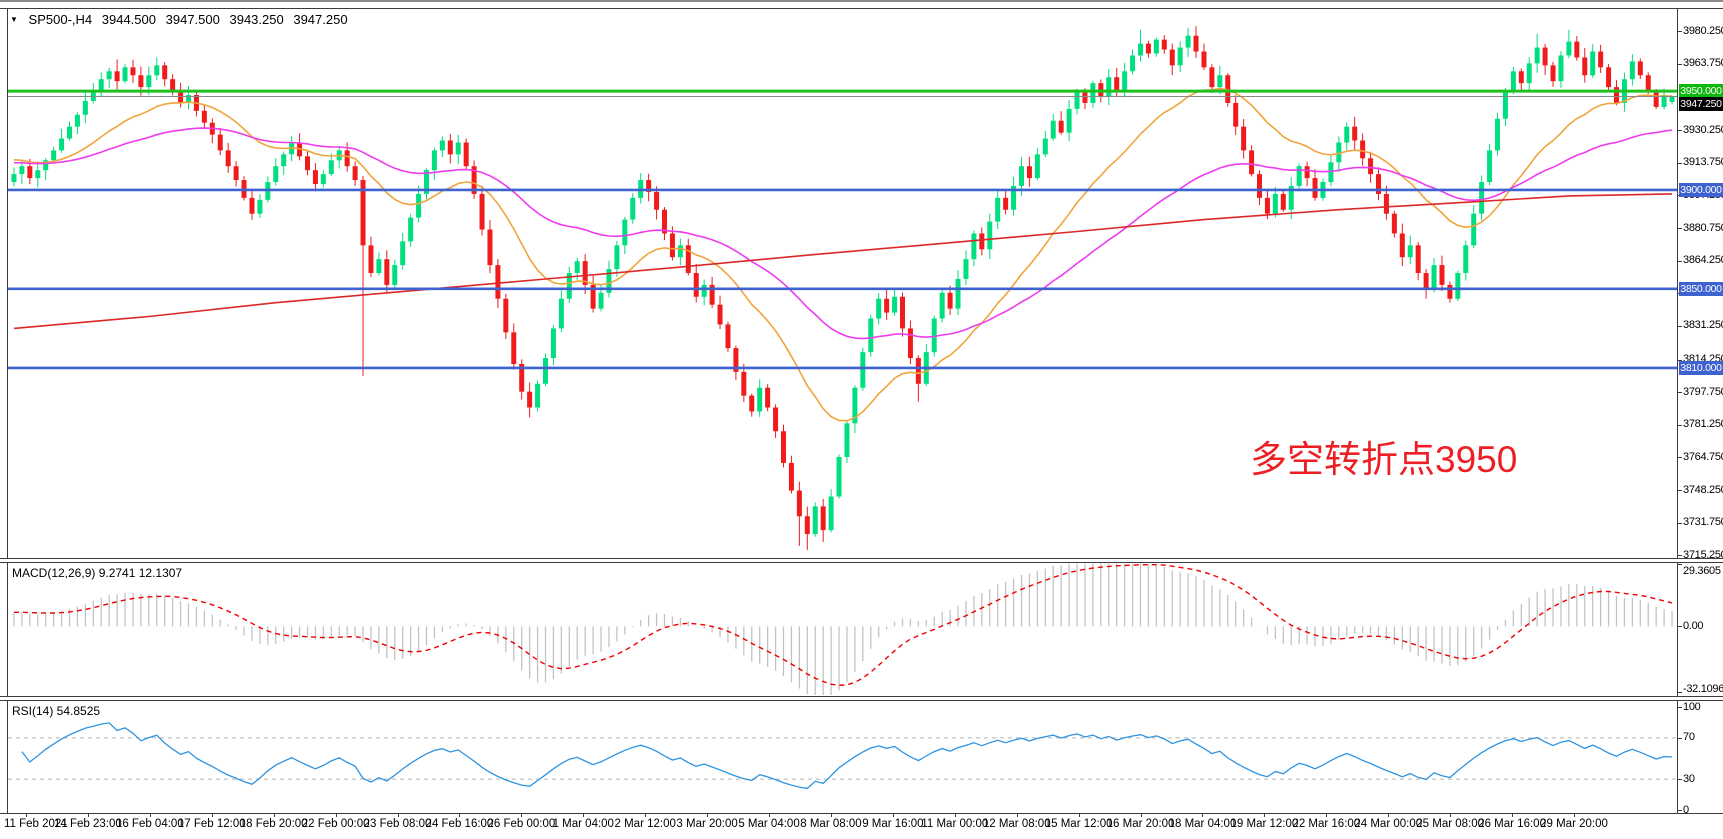  Describe the element at coordinates (847, 756) in the screenshot. I see `rsi-line` at that location.